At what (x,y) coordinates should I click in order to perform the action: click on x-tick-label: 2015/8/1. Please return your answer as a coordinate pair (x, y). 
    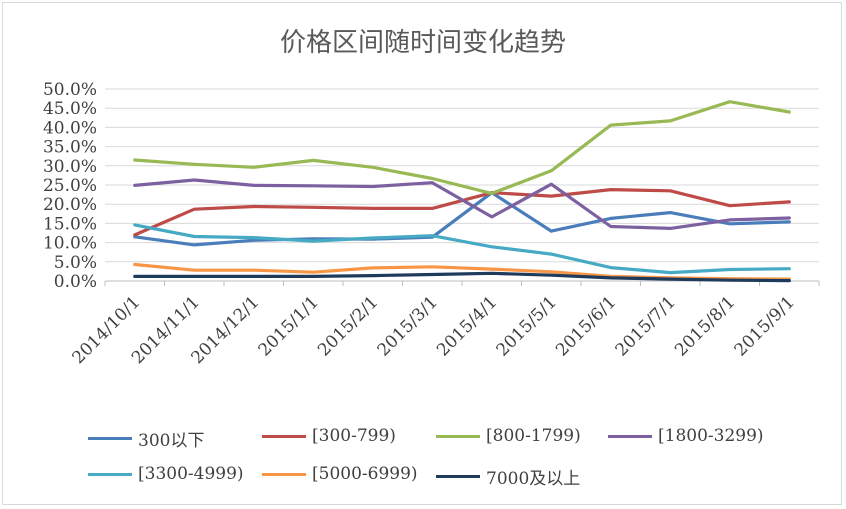
    Looking at the image, I should click on (705, 326).